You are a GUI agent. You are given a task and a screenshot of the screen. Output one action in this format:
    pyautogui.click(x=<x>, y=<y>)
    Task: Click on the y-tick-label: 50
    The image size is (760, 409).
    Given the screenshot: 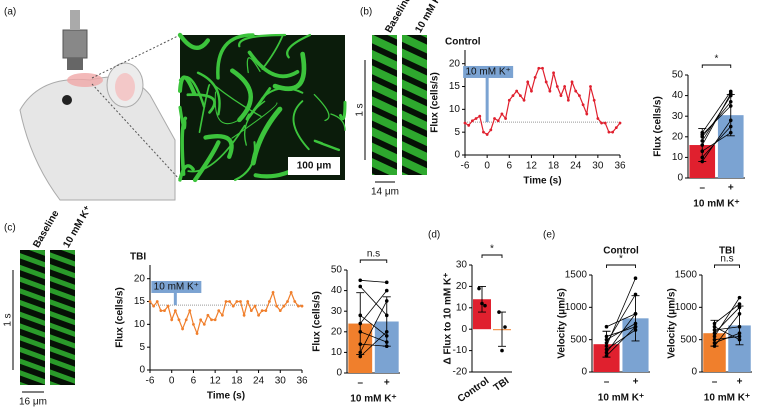 What is the action you would take?
    pyautogui.click(x=678, y=75)
    